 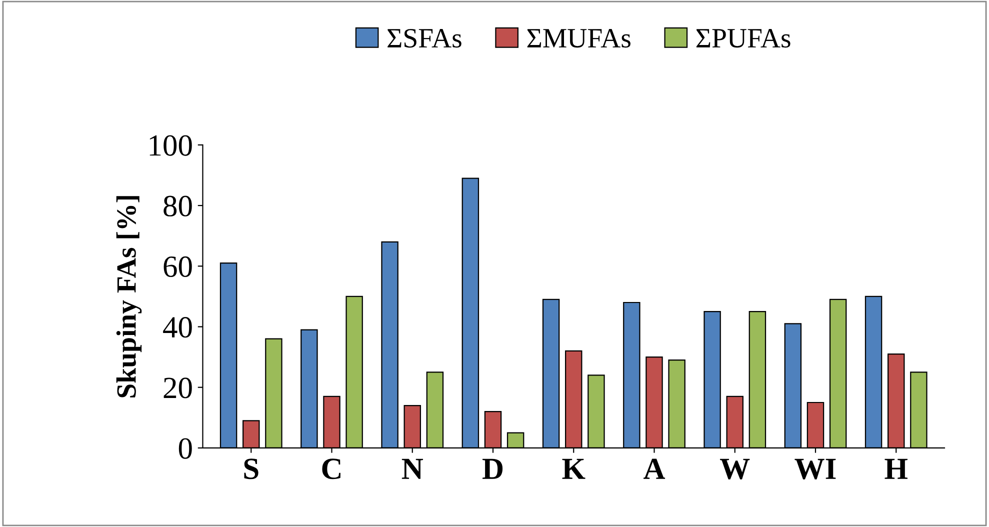 What do you see at coordinates (178, 388) in the screenshot?
I see `y-tick-label: 20` at bounding box center [178, 388].